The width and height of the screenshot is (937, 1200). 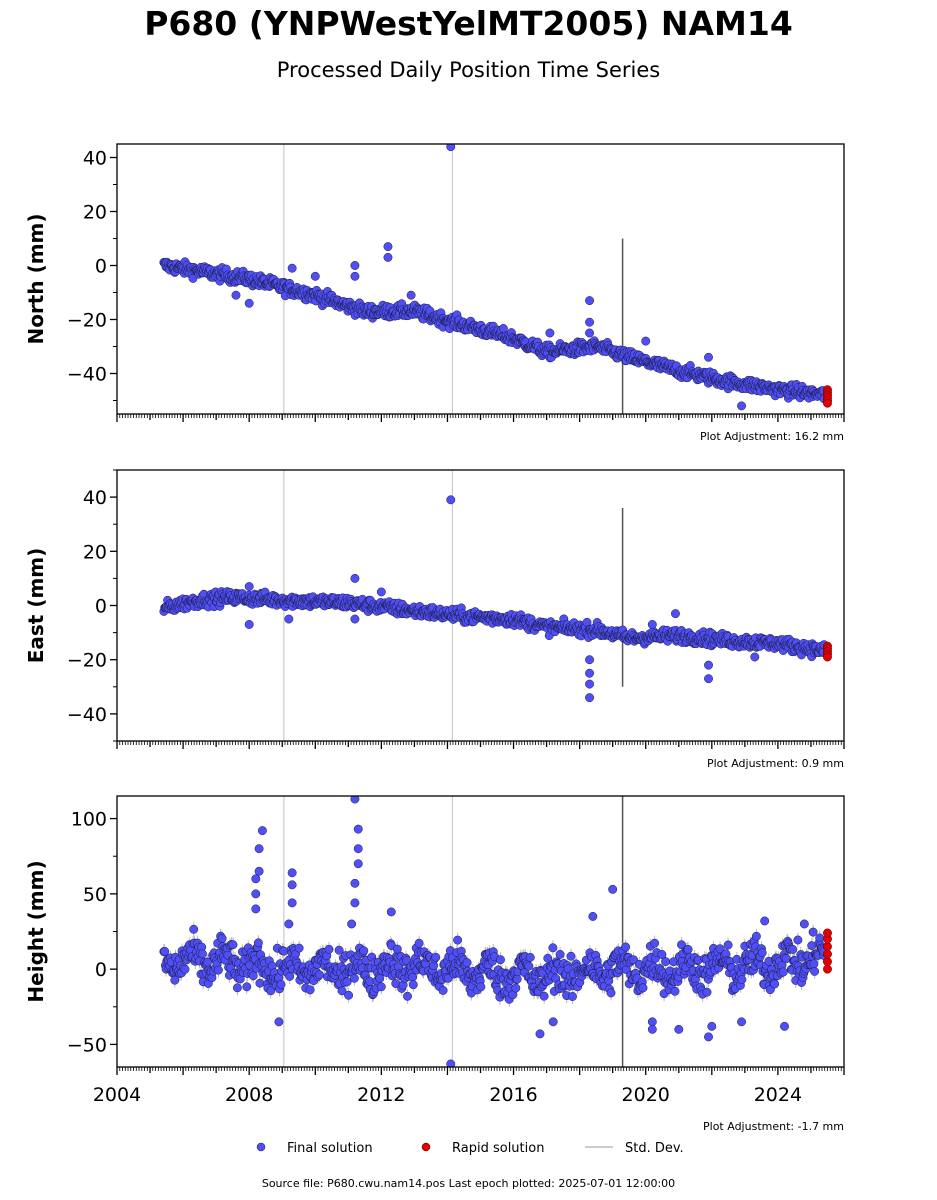 I want to click on final-point, so click(x=503, y=328).